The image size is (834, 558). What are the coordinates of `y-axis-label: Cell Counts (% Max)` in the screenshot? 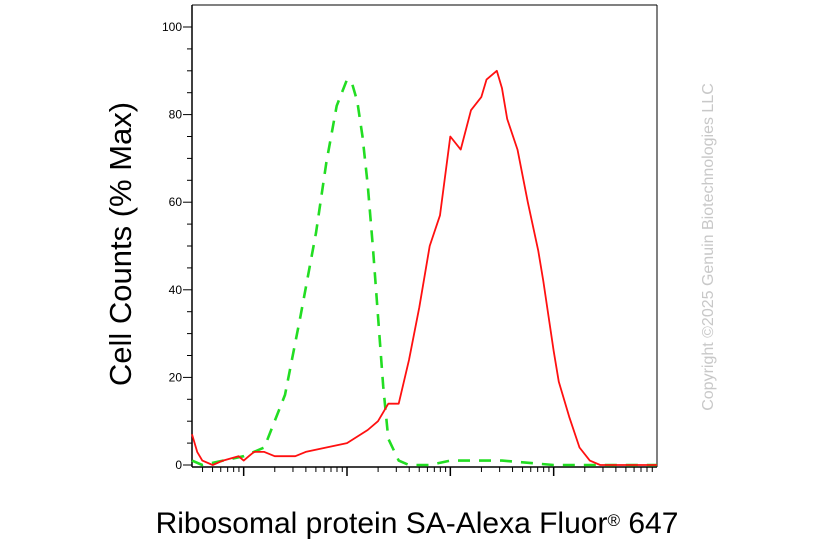 It's located at (120, 244).